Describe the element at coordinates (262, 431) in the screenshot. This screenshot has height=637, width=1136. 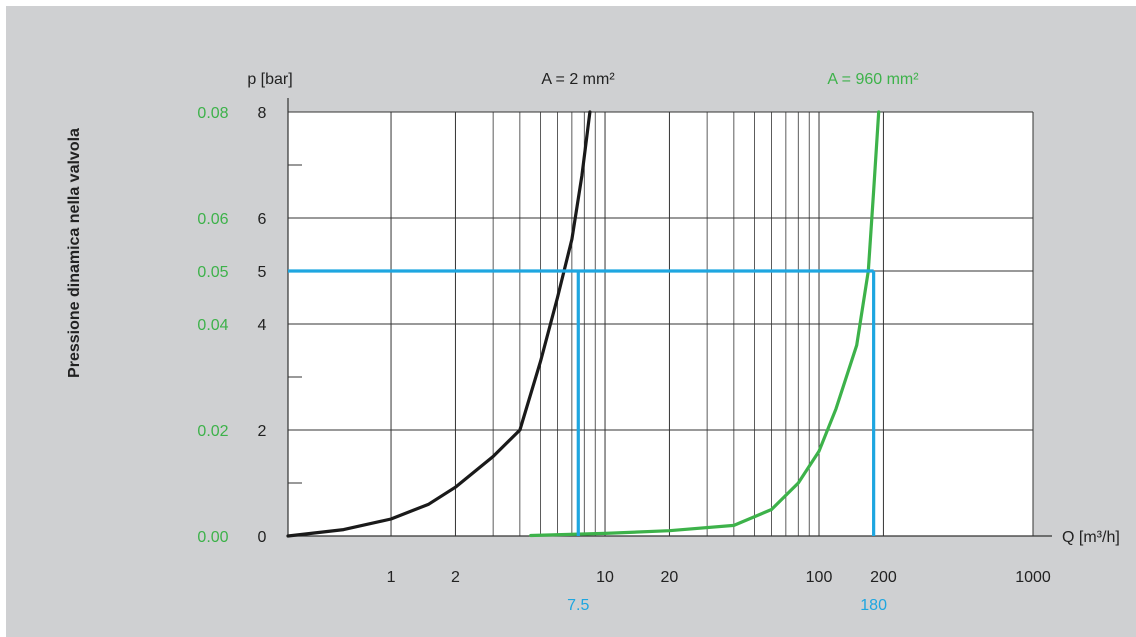
I see `y-tick-label: 2` at that location.